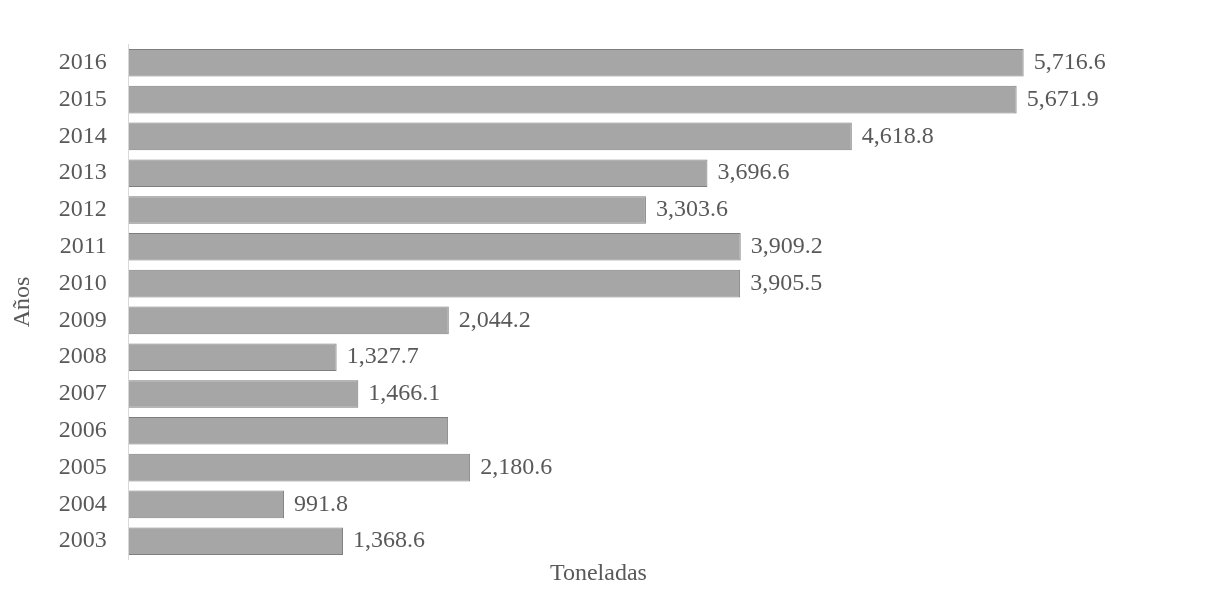 The height and width of the screenshot is (604, 1216). What do you see at coordinates (494, 318) in the screenshot?
I see `data-label: 2,044.2` at bounding box center [494, 318].